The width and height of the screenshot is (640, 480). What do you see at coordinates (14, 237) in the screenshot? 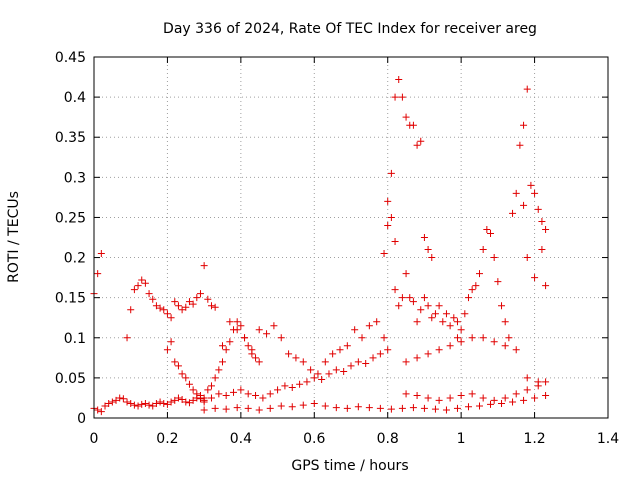
I see `y-axis-label: ROTI / TECUs` at bounding box center [14, 237].